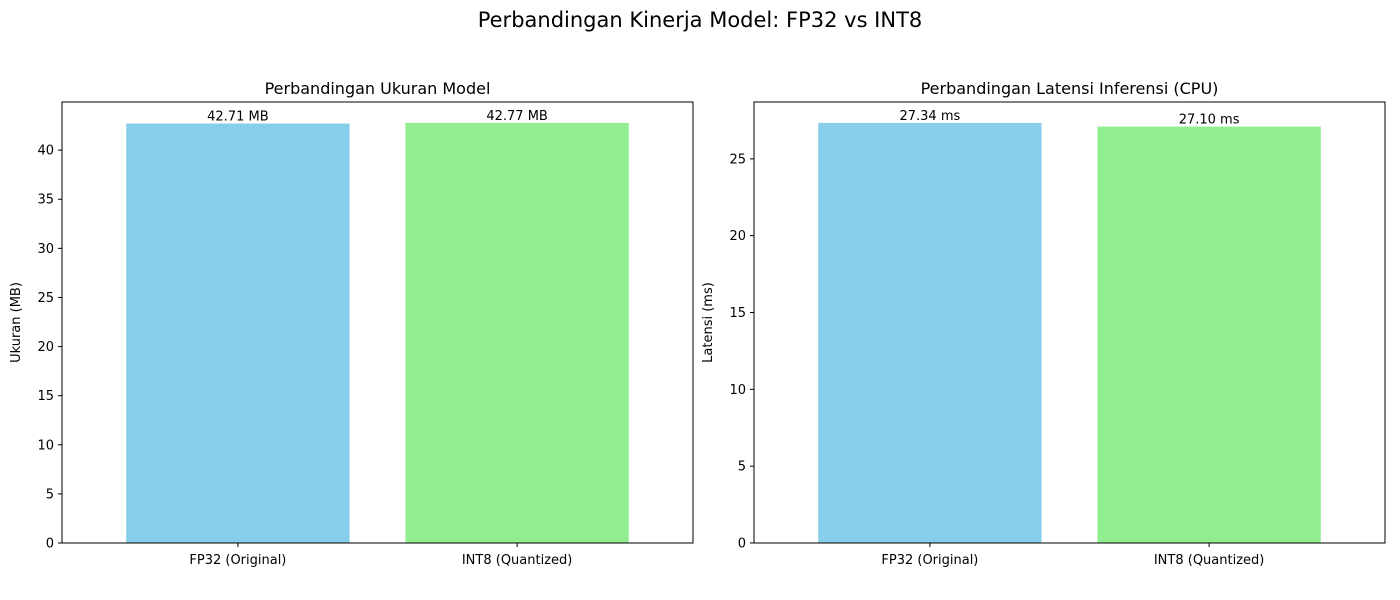  I want to click on chart-title: Perbandingan Ukuran Model, so click(378, 88).